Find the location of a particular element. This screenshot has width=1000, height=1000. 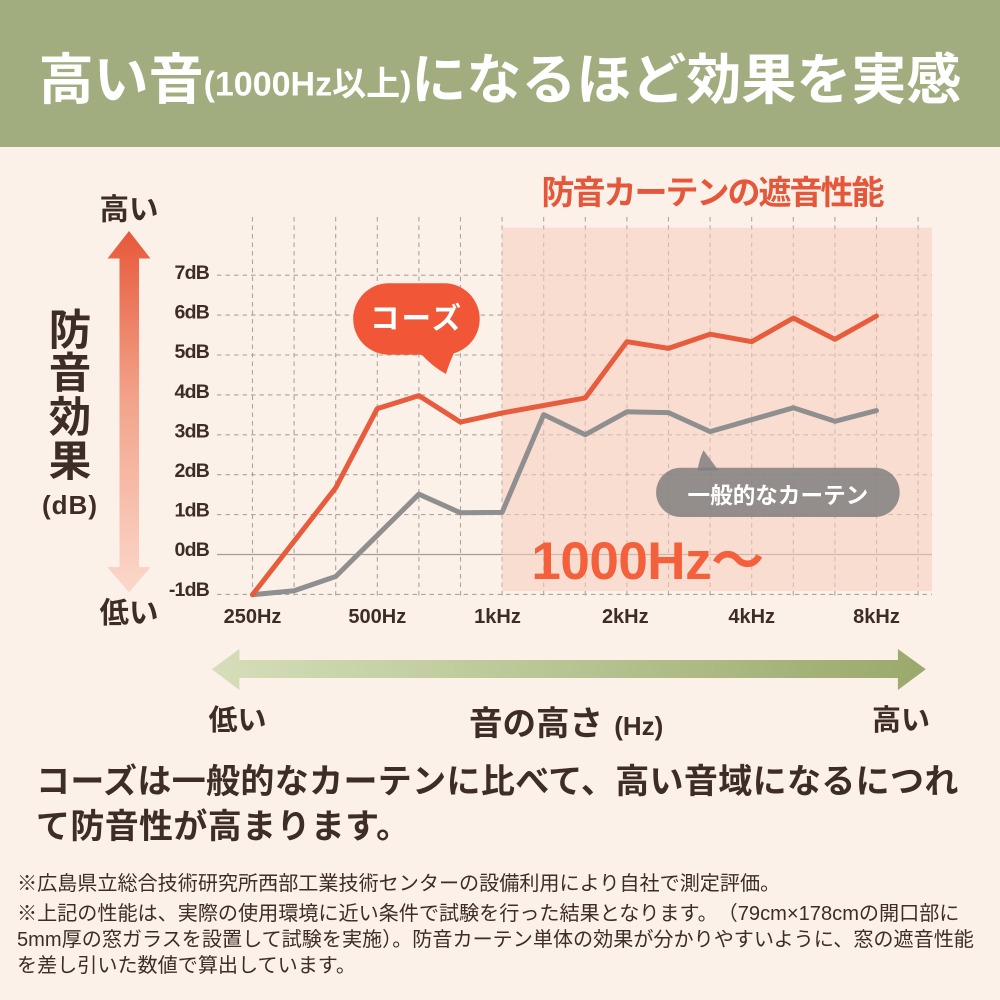

svg-text: 2kHz is located at coordinates (625, 617).